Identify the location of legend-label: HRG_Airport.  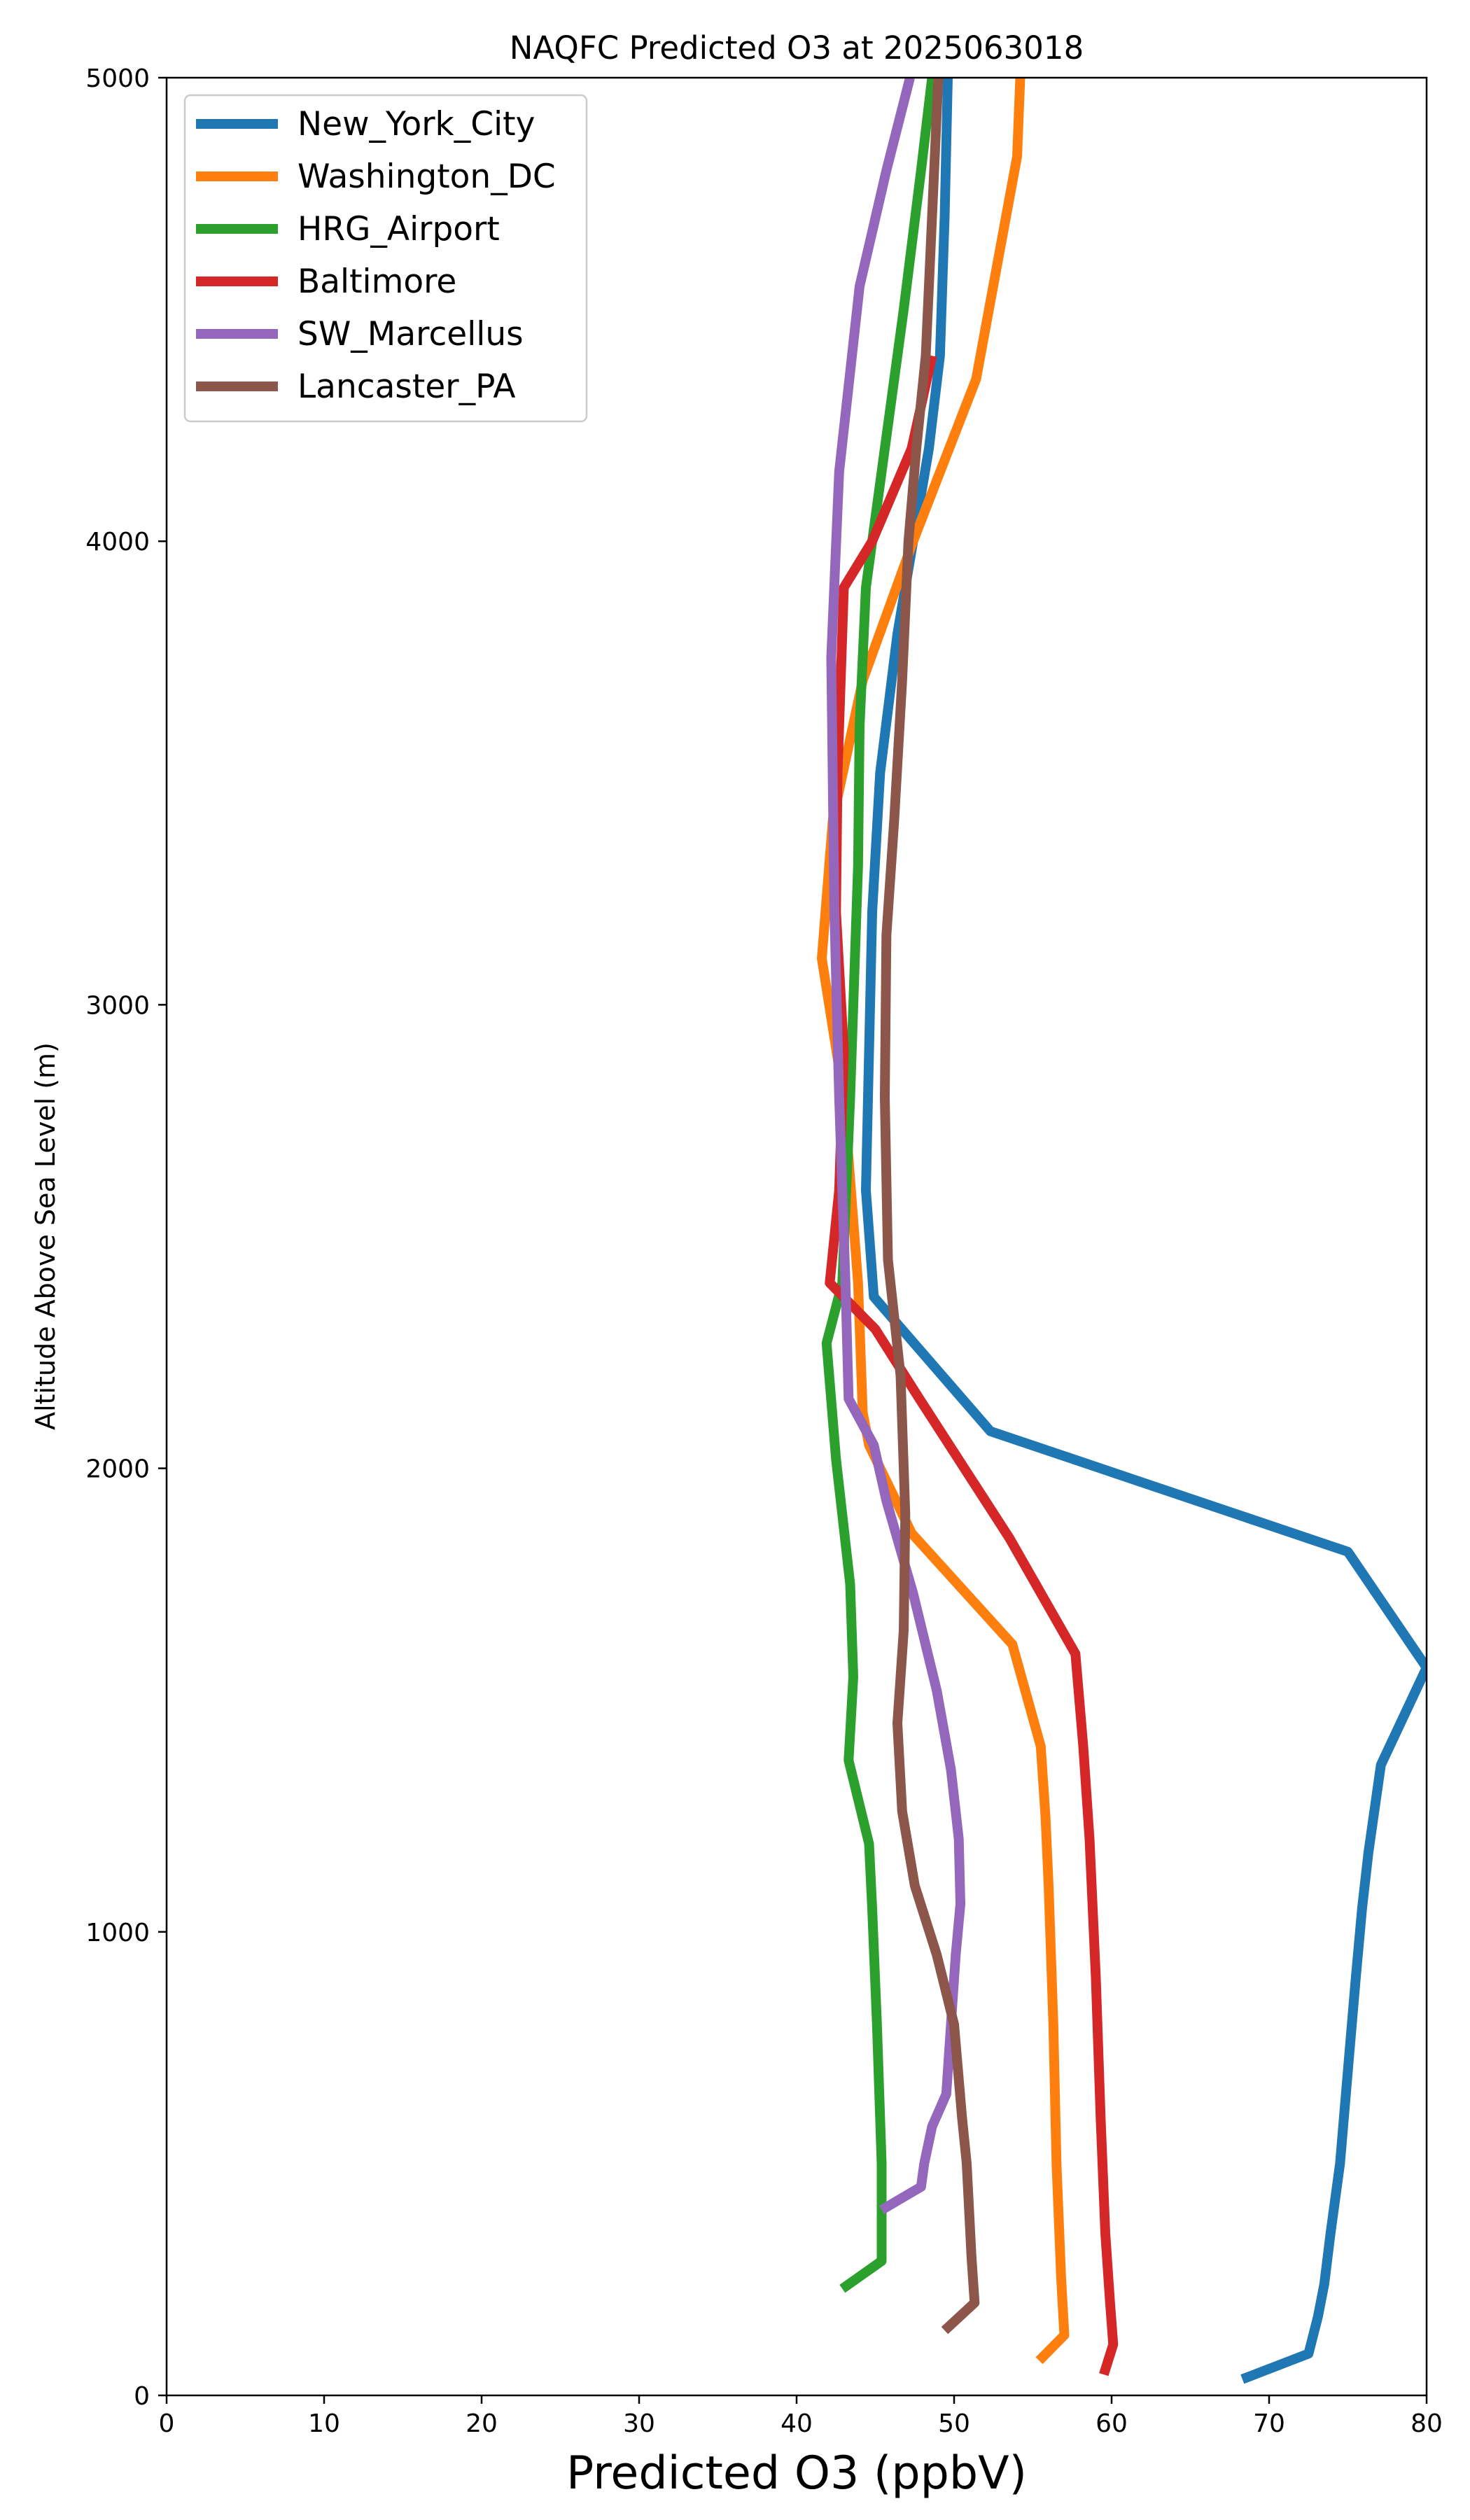
(399, 229).